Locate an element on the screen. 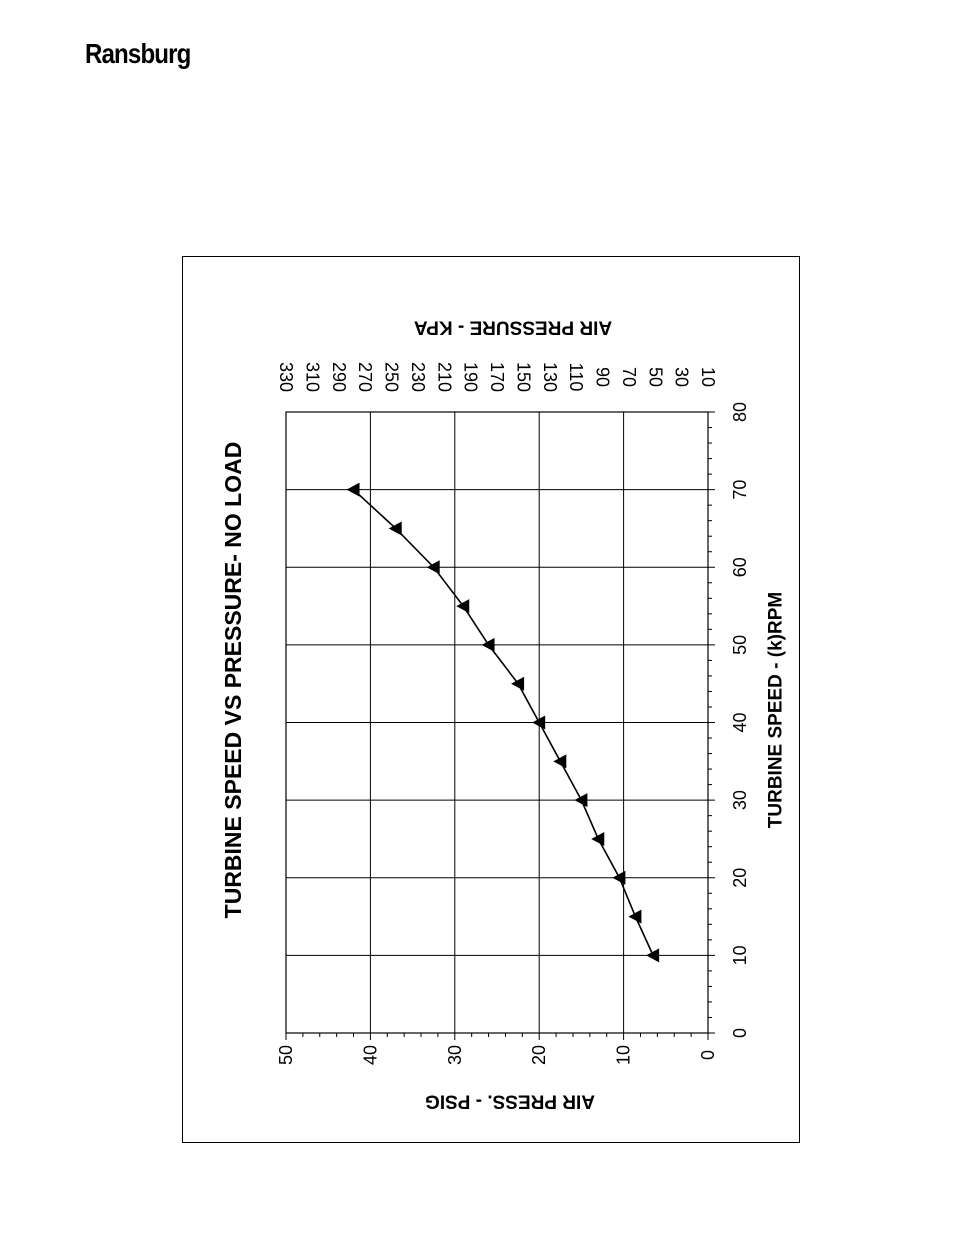 The width and height of the screenshot is (954, 1235). y-tick-label: 40 is located at coordinates (370, 1055).